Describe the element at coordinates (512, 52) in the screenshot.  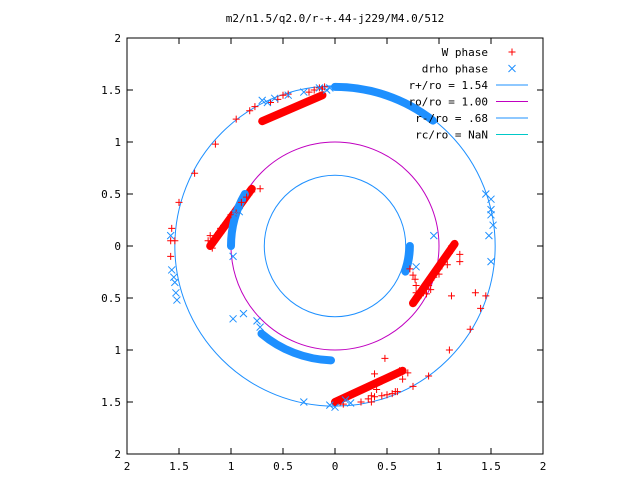
I see `legend-marker` at that location.